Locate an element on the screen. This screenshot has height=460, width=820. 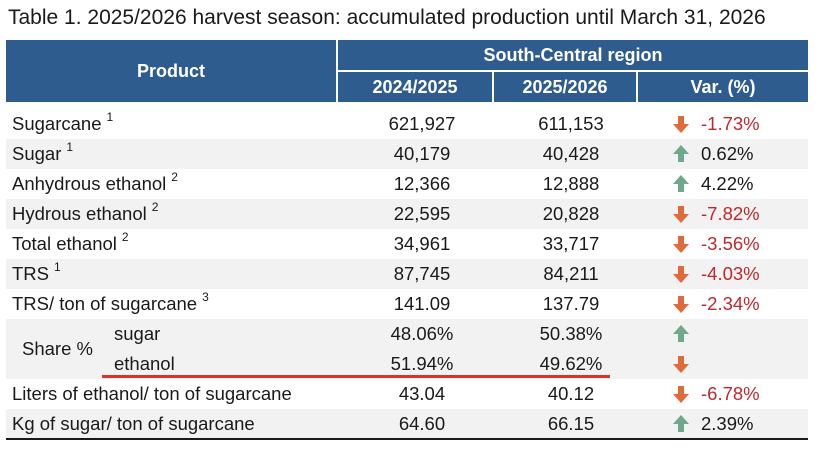
value-2024: 141.09 is located at coordinates (422, 303).